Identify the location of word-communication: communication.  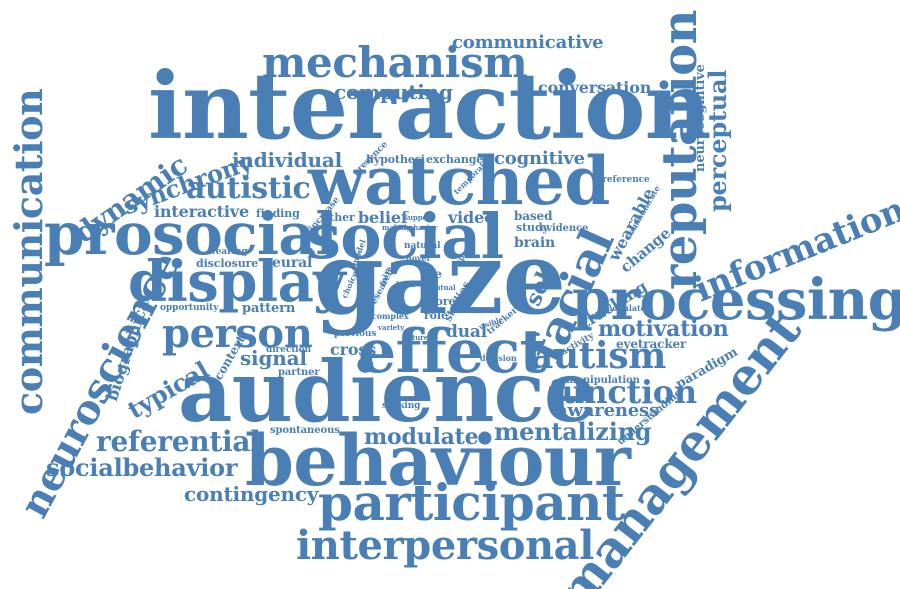
(28, 251).